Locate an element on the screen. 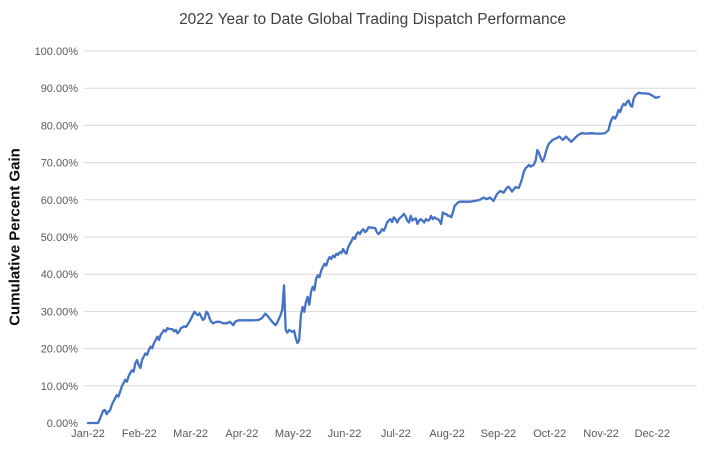 The width and height of the screenshot is (705, 475). y-tick-label: 80.00% is located at coordinates (60, 126).